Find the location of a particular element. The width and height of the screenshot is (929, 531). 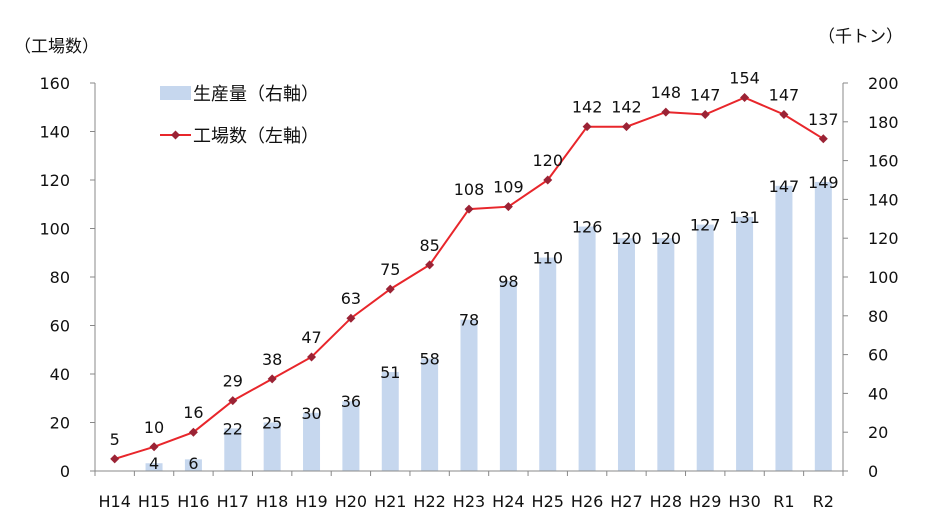

line-label-H22: 85 is located at coordinates (429, 245).